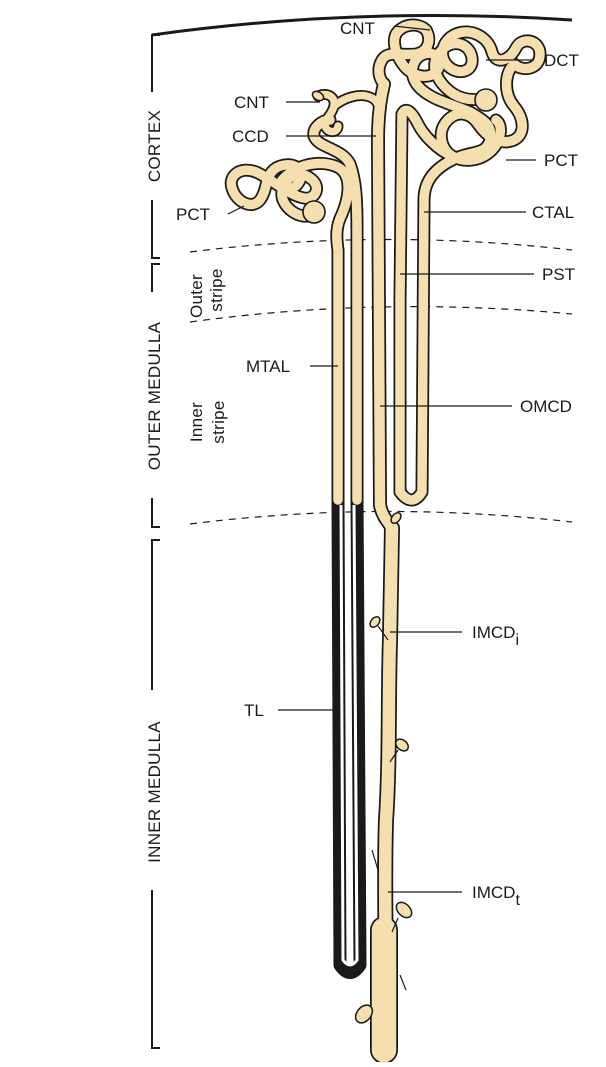  I want to click on glomerulus-juxtamedullary, so click(314, 212).